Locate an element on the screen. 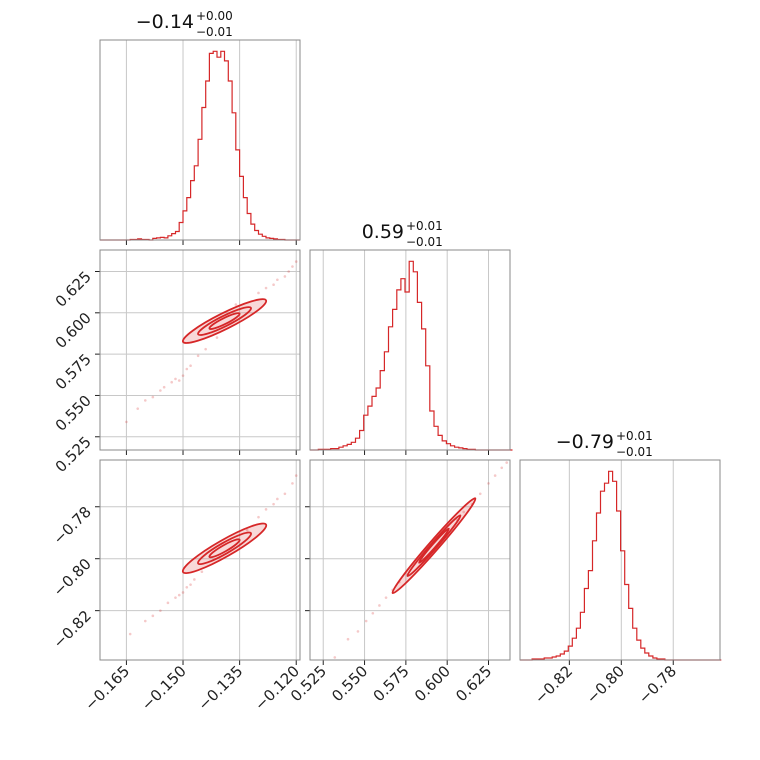  x-tick-label: 0.600 is located at coordinates (432, 683).